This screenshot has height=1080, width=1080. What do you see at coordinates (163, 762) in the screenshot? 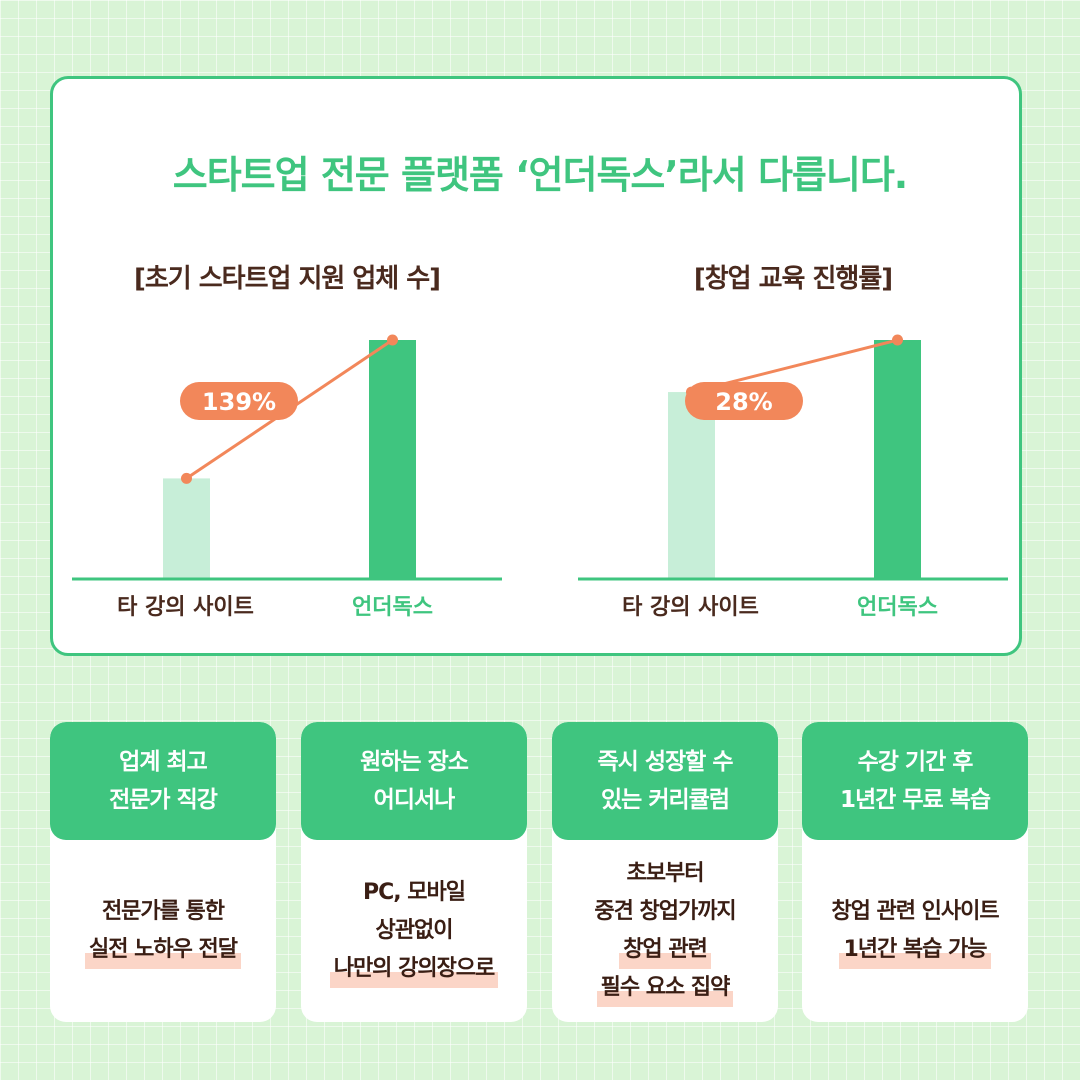
I see `feature-card-title-line: 업계 최고` at bounding box center [163, 762].